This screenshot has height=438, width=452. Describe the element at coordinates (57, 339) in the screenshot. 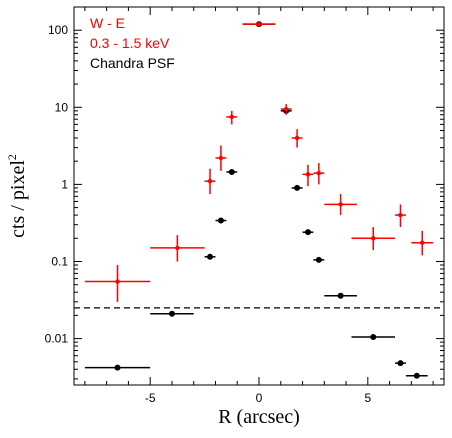

I see `y-tick-label: 0.01` at that location.